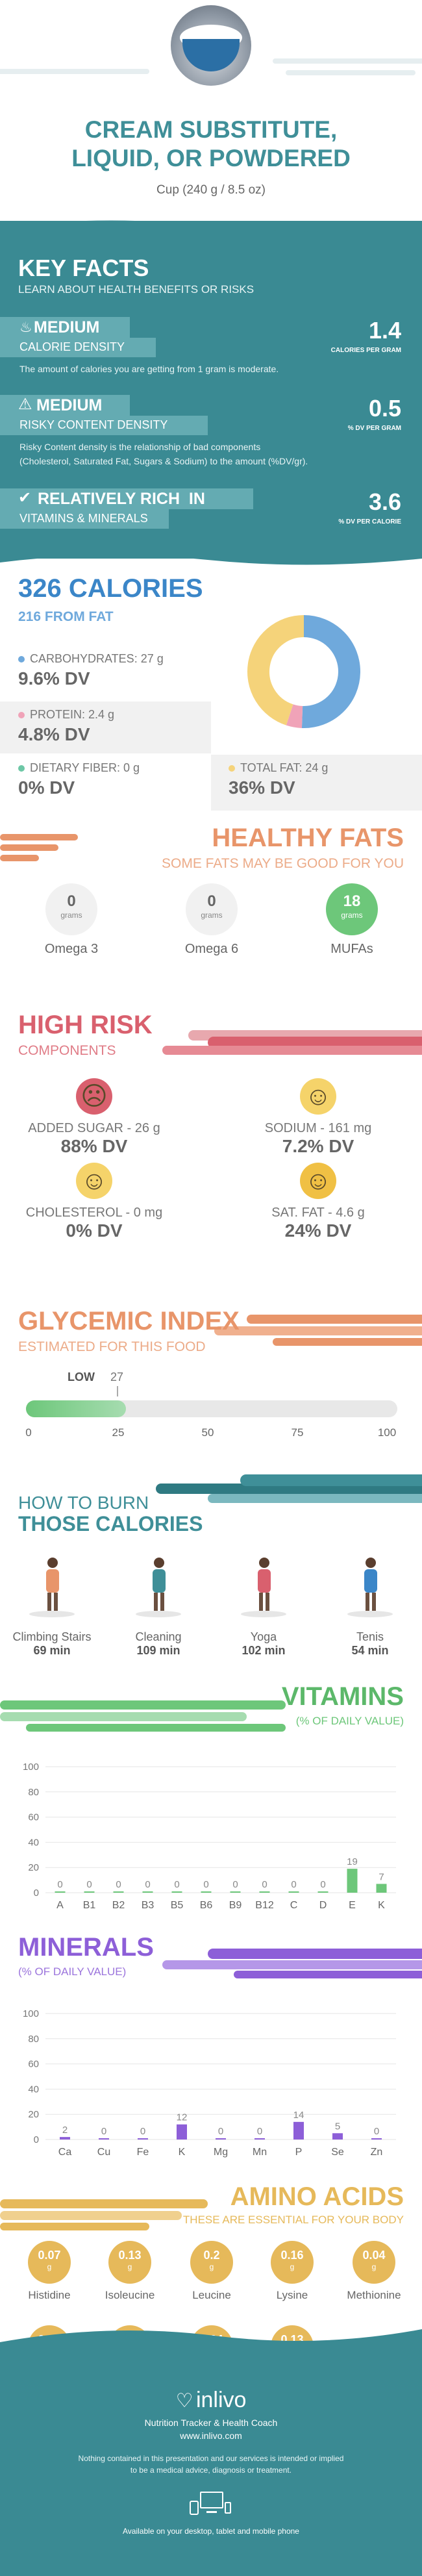  What do you see at coordinates (76, 1409) in the screenshot?
I see `glycemic-fill` at bounding box center [76, 1409].